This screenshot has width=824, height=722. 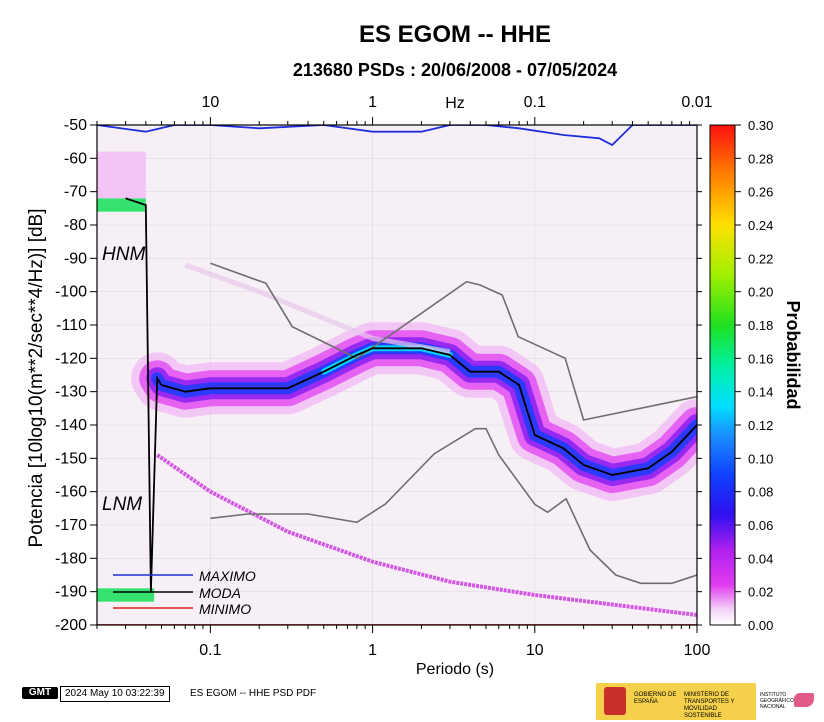 What do you see at coordinates (71, 392) in the screenshot?
I see `y-tick-label: -130` at bounding box center [71, 392].